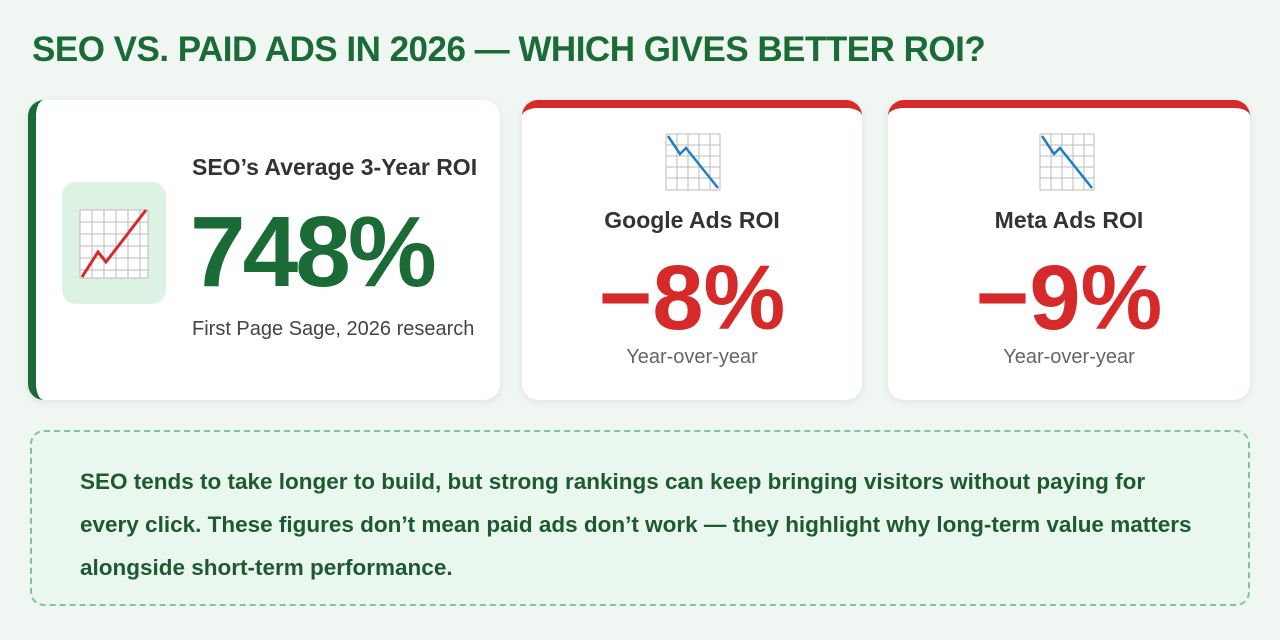  I want to click on card-value: −9%, so click(1069, 298).